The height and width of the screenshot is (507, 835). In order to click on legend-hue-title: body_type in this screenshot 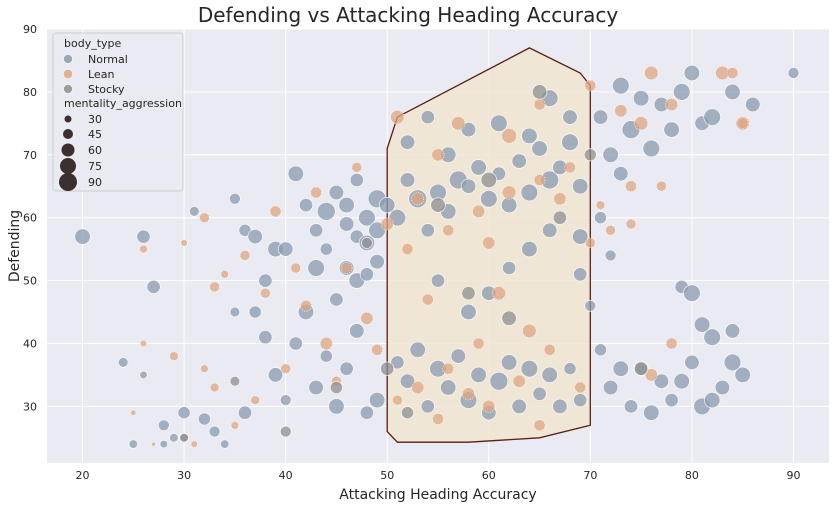, I will do `click(93, 43)`.